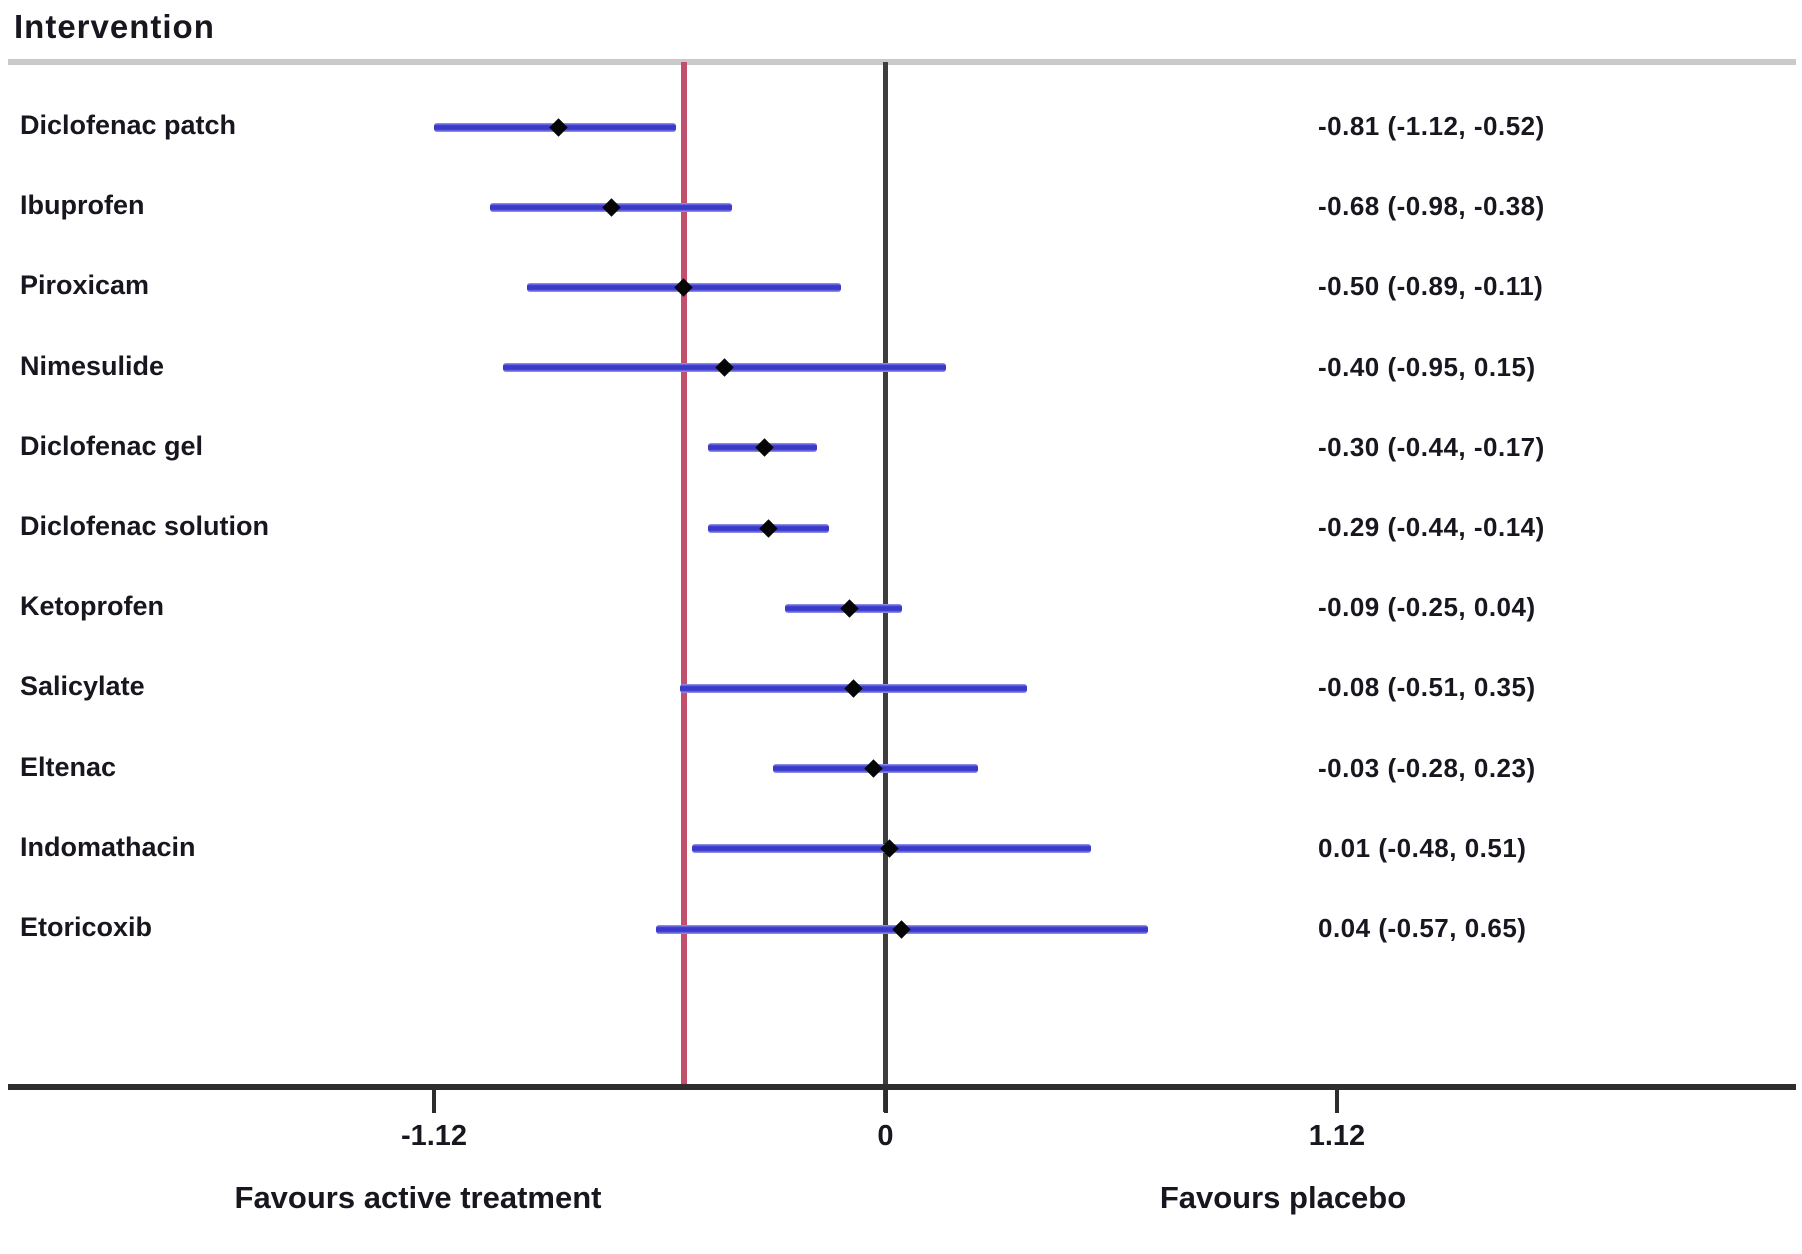  Describe the element at coordinates (885, 587) in the screenshot. I see `zero-line` at that location.